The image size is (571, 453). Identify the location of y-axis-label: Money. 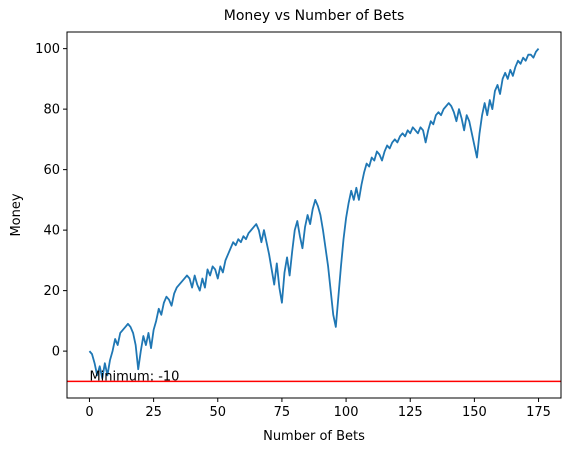
(16, 214).